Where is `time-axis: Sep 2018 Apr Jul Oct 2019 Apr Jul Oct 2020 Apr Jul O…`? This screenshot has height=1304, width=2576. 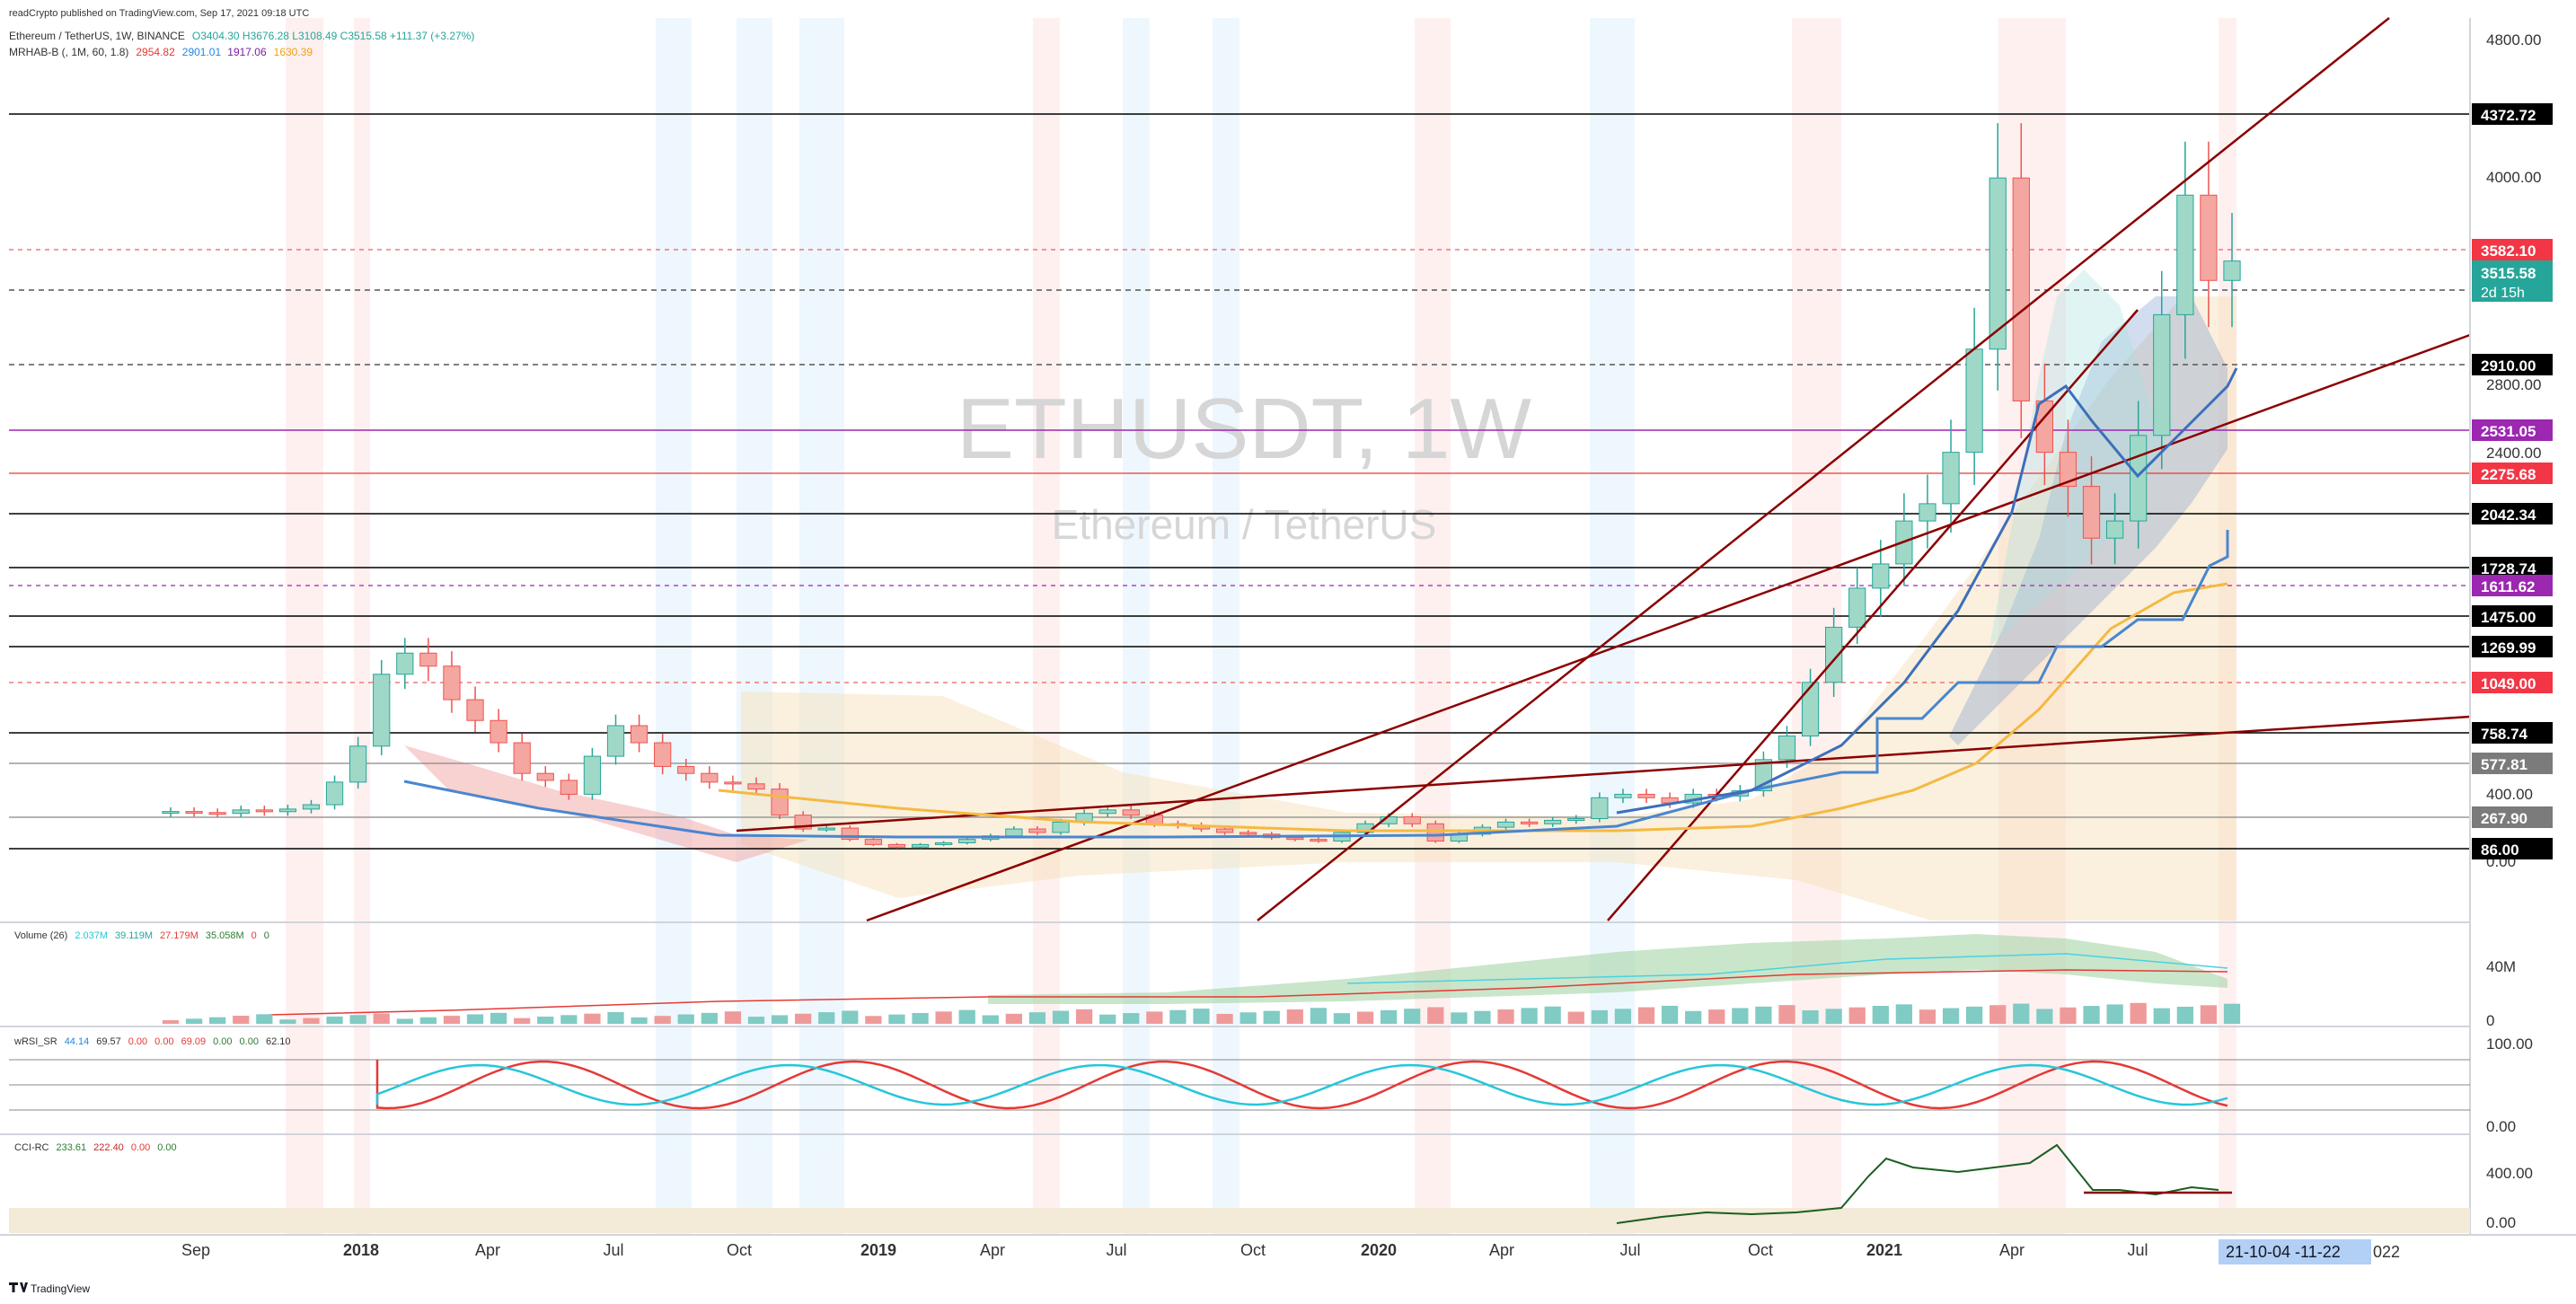
time-axis: Sep 2018 Apr Jul Oct 2019 Apr Jul Oct 2020 Apr Jul O… is located at coordinates (1290, 1251).